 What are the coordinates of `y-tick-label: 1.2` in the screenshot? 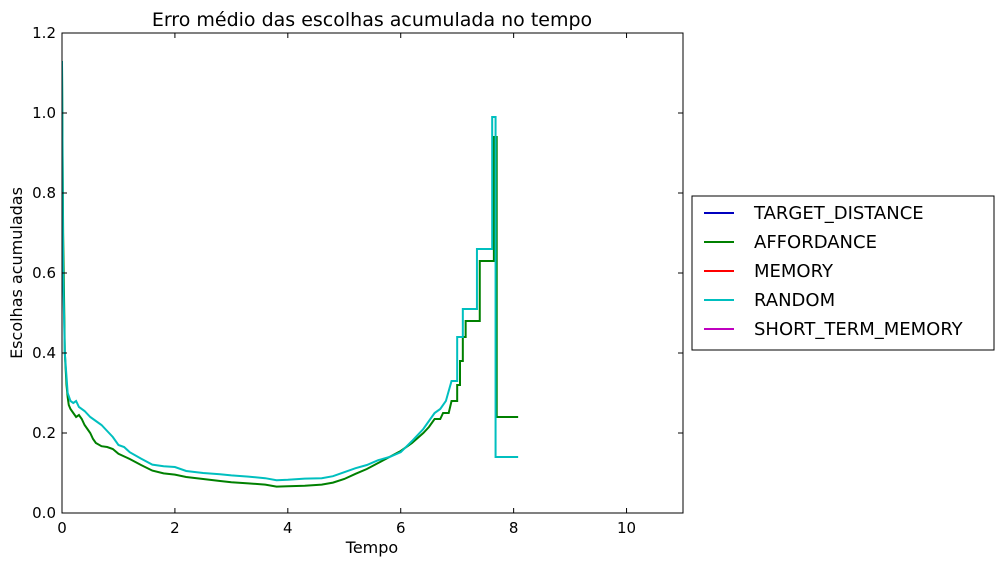 It's located at (44, 33).